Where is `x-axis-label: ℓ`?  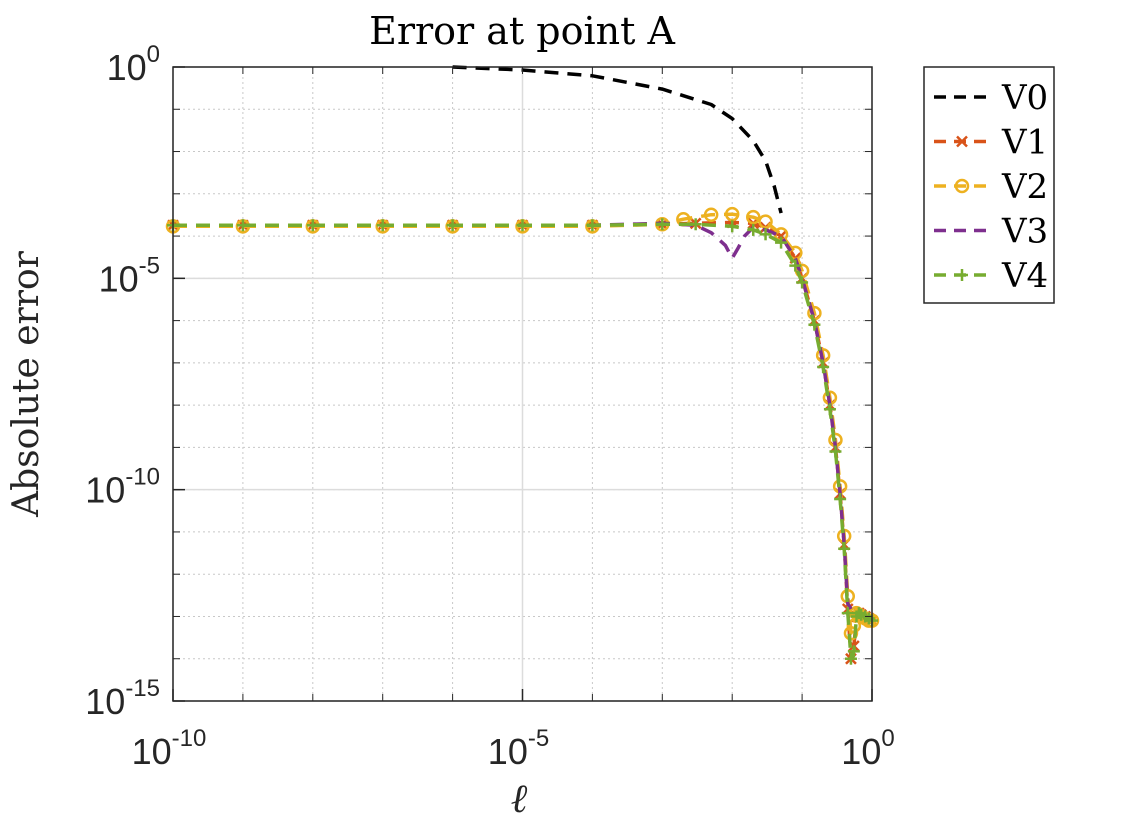 x-axis-label: ℓ is located at coordinates (519, 799).